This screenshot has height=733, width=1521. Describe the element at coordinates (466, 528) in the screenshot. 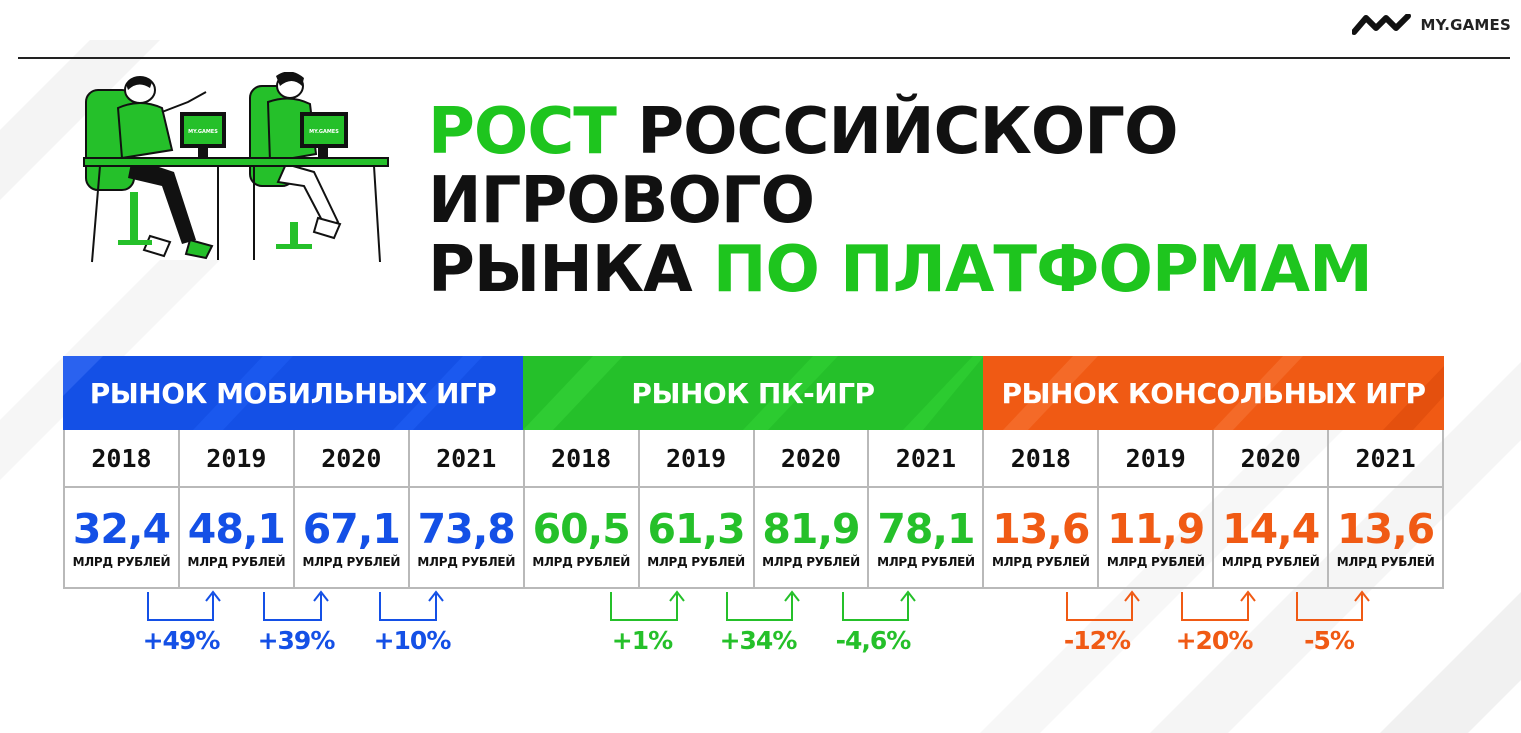

I see `value-mobile-2021: 73,8` at that location.